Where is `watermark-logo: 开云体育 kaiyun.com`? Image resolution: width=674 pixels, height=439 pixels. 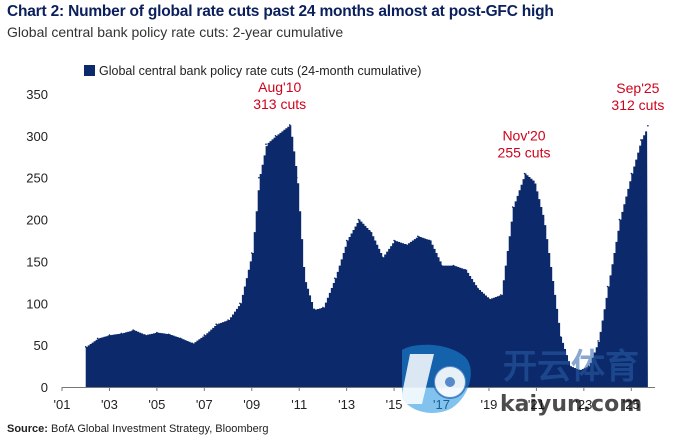
watermark-logo: 开云体育 kaiyun.com is located at coordinates (521, 380).